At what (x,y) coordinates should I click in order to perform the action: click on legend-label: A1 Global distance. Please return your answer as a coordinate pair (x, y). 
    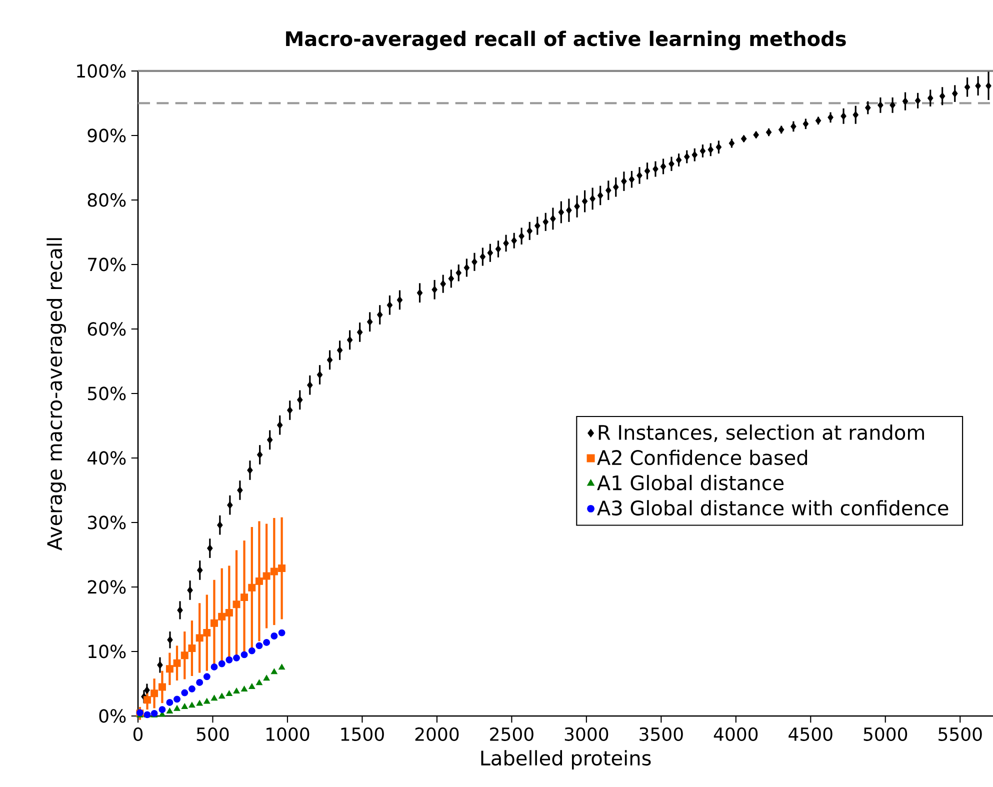
    Looking at the image, I should click on (690, 482).